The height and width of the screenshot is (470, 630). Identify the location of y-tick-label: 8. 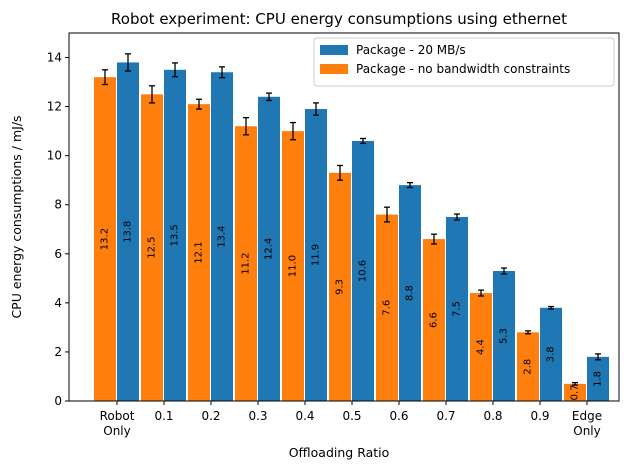
(58, 205).